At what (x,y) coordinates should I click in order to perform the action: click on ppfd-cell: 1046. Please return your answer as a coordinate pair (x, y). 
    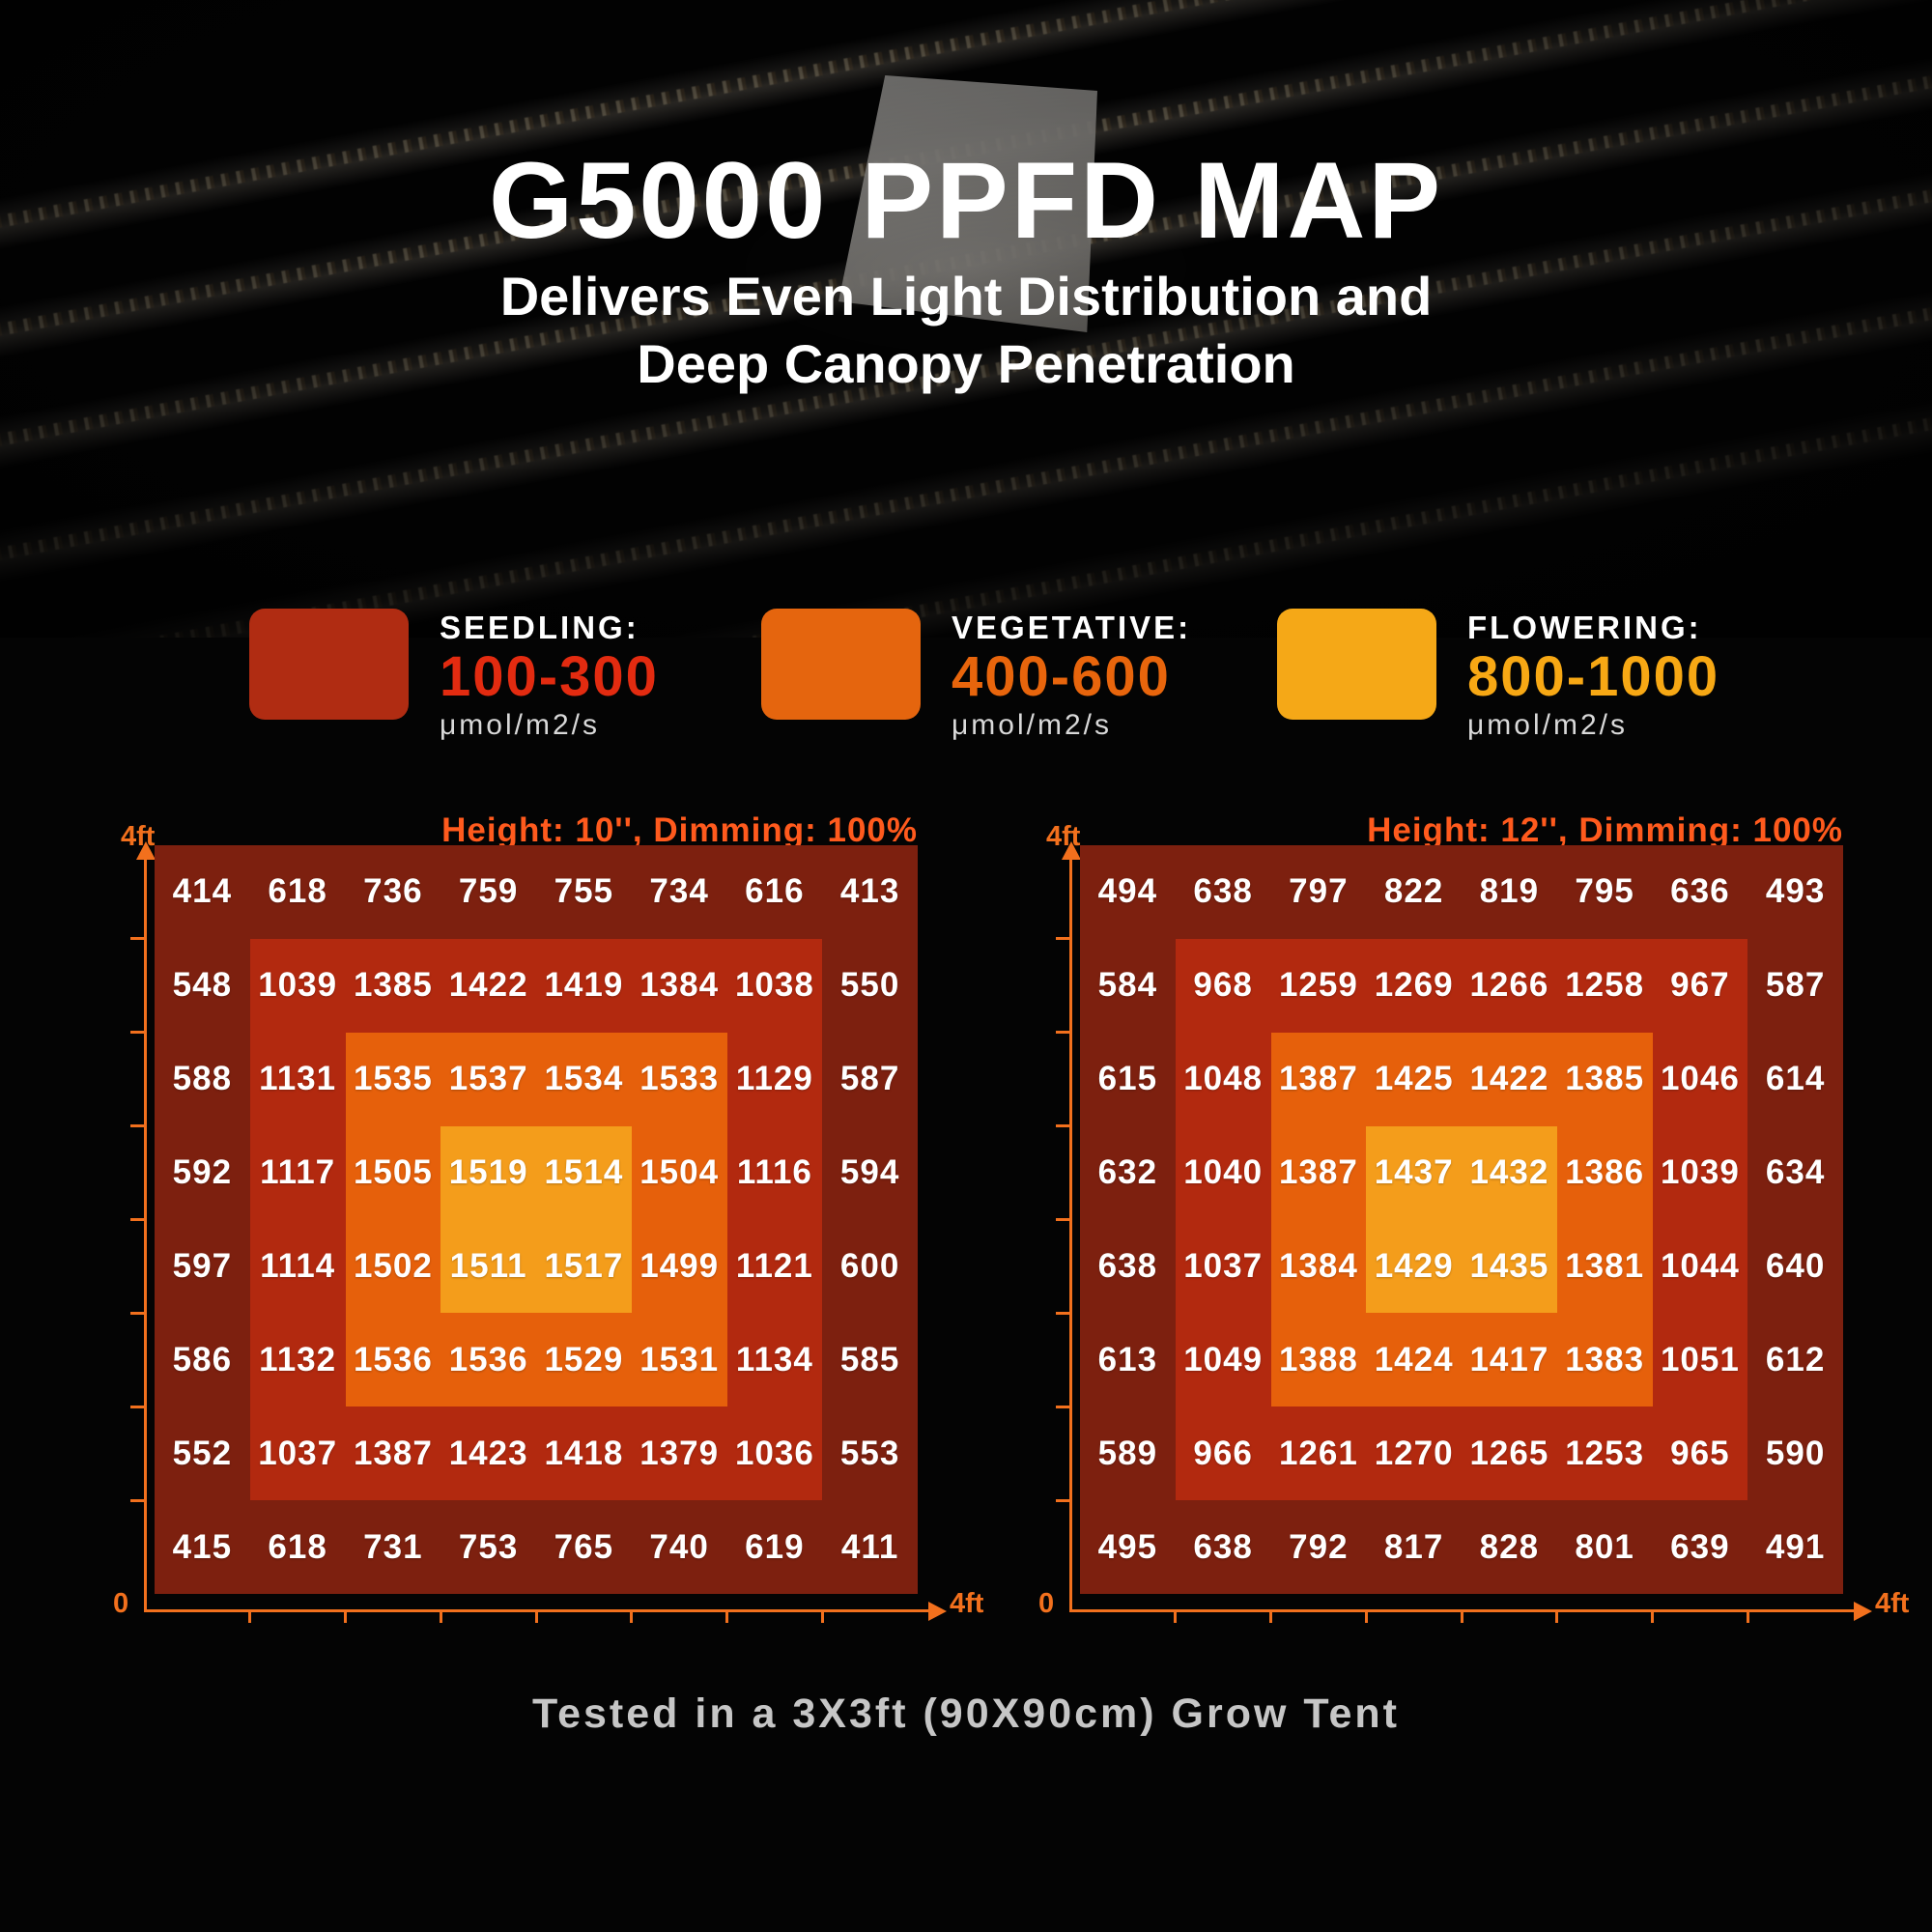
    Looking at the image, I should click on (1700, 1079).